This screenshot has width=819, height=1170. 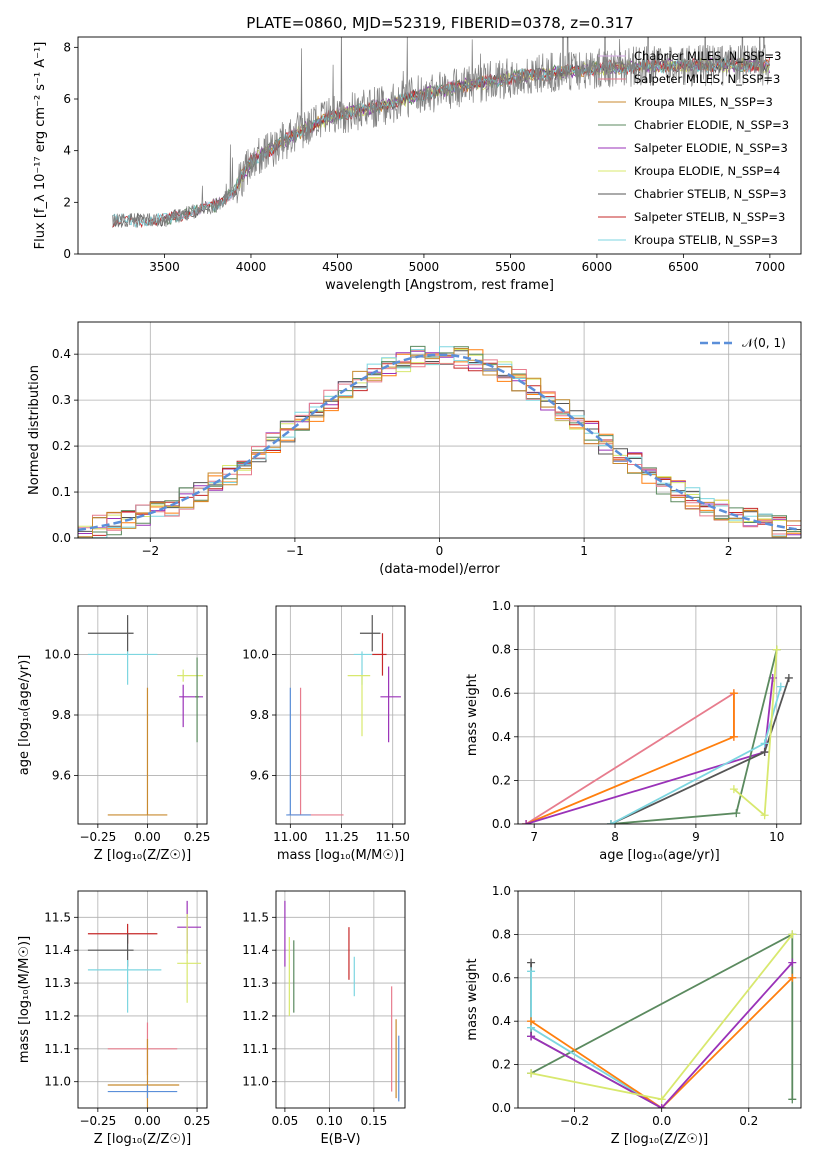 I want to click on x-tick-label: 3500, so click(x=164, y=267).